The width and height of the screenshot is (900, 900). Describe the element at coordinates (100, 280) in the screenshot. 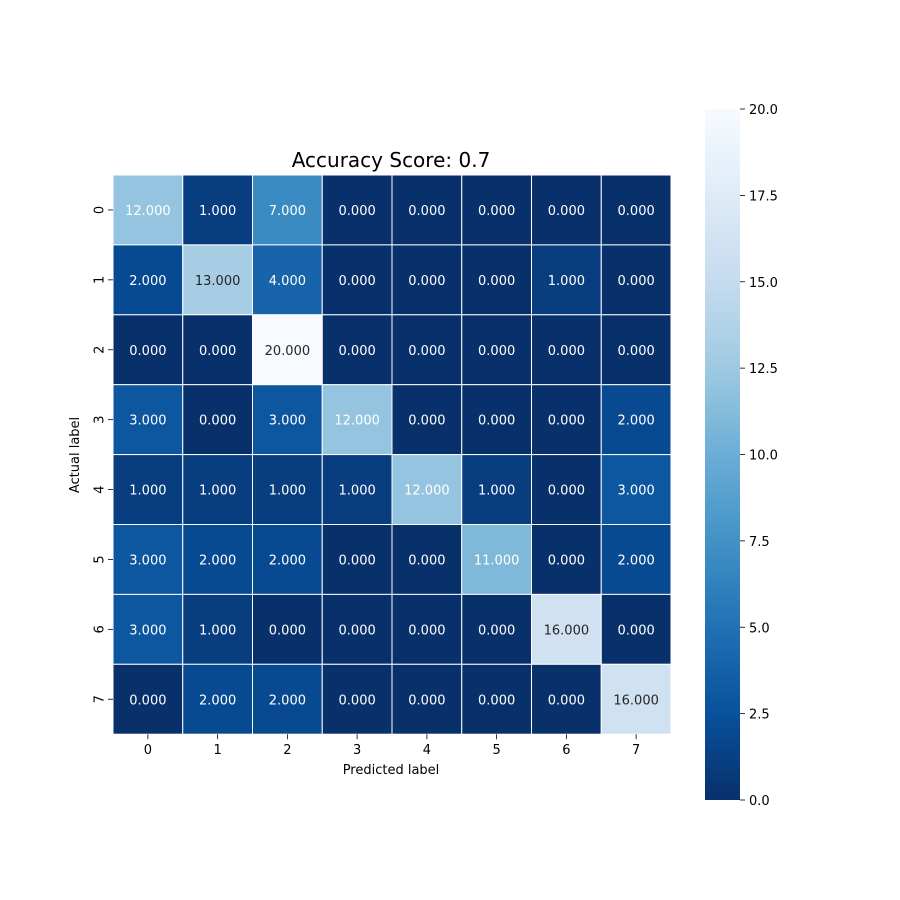

I see `y-tick-label: 1` at that location.